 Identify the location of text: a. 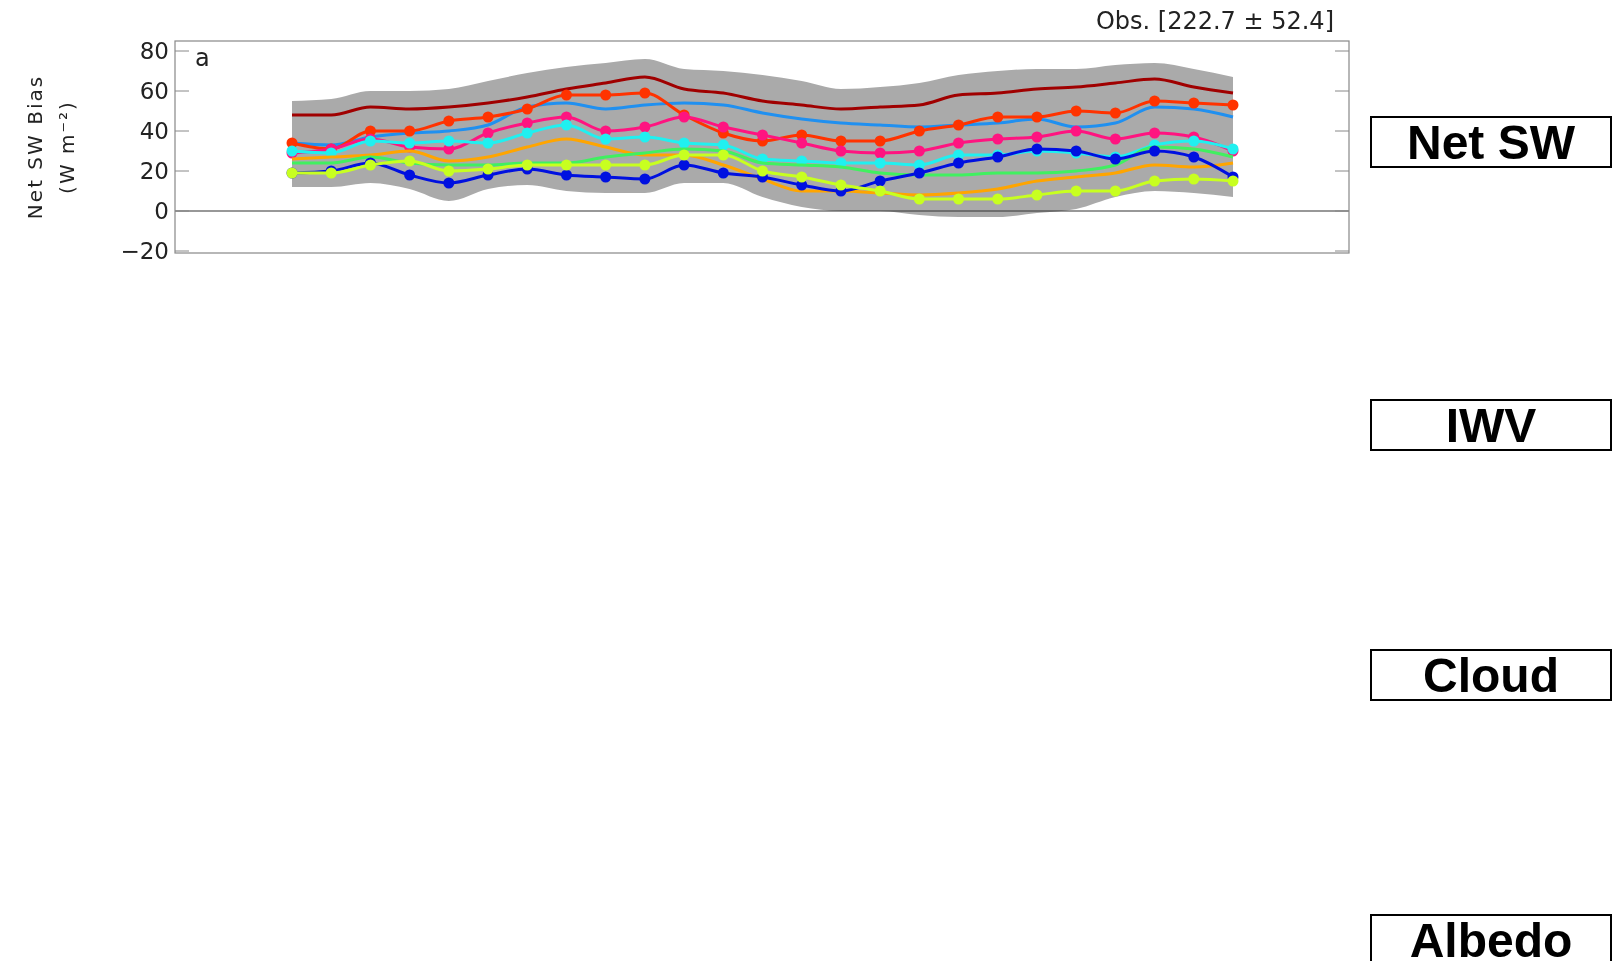
(202, 58).